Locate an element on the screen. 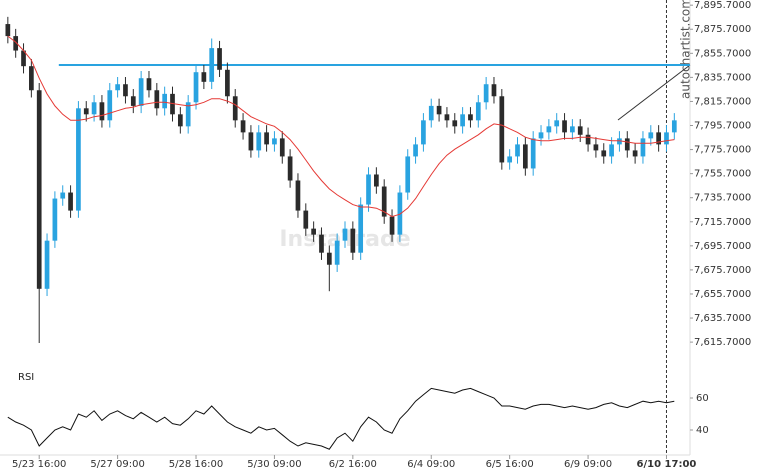 The height and width of the screenshot is (475, 760). y-tick-label: 7,755.7000 is located at coordinates (722, 174).